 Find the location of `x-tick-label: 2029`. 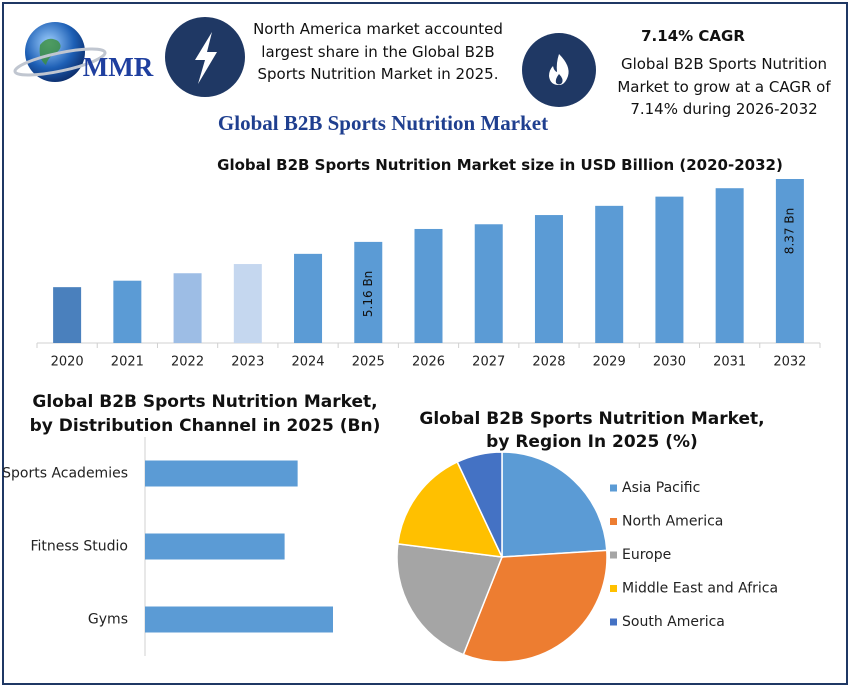

x-tick-label: 2029 is located at coordinates (609, 362).